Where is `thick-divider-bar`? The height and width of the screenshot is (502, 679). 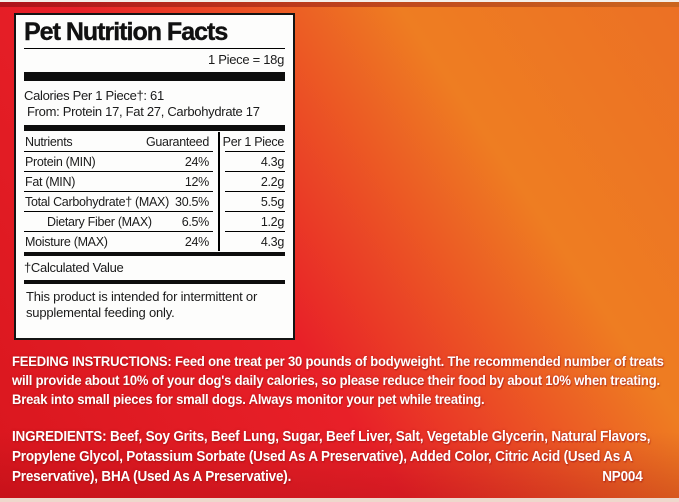 thick-divider-bar is located at coordinates (154, 76).